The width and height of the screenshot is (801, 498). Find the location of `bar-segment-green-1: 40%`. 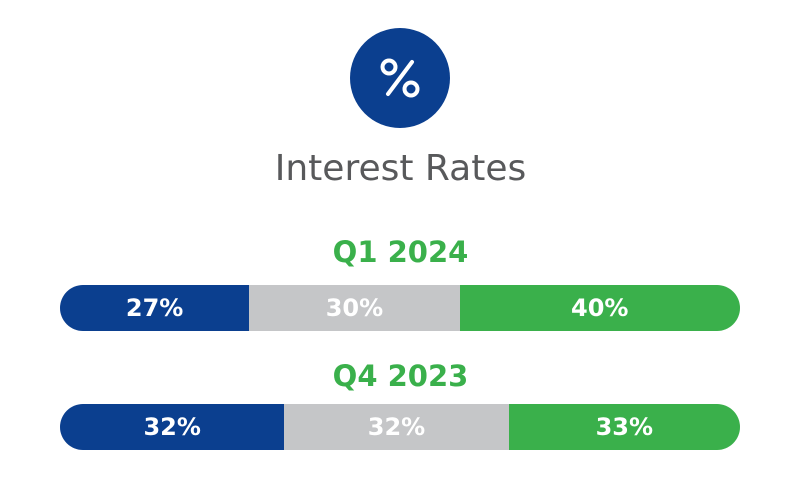

bar-segment-green-1: 40% is located at coordinates (599, 308).